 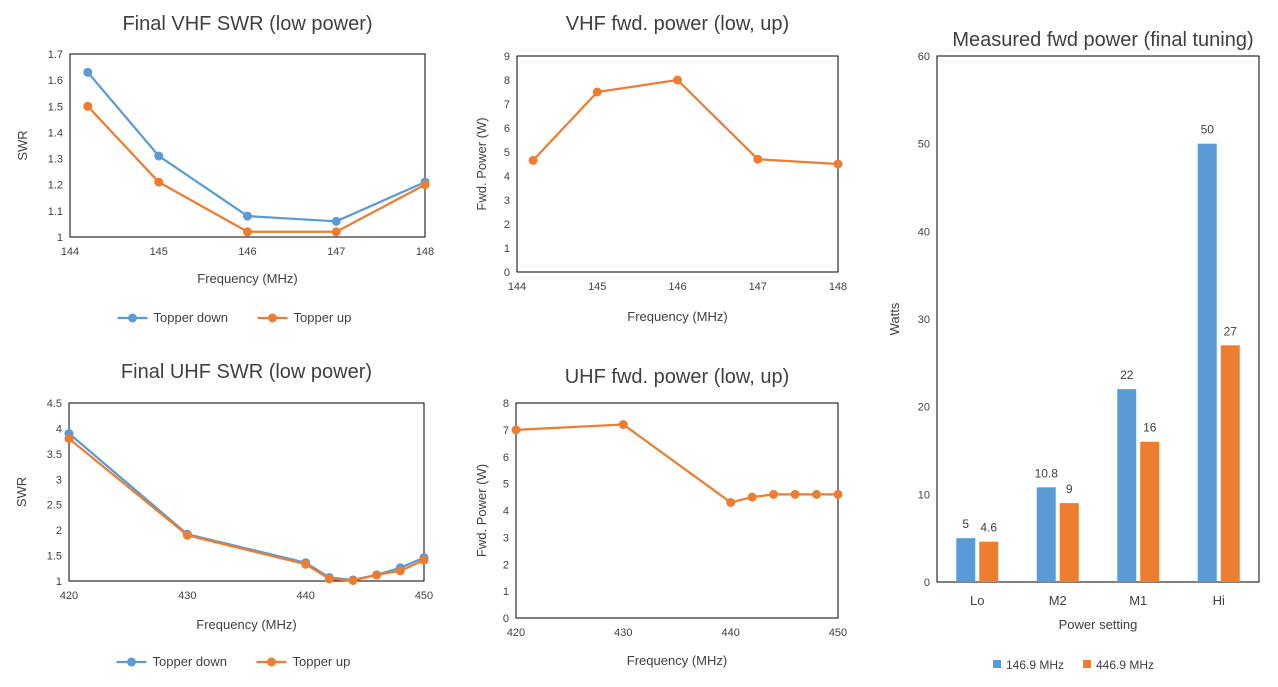 I want to click on data-label: 5, so click(x=965, y=524).